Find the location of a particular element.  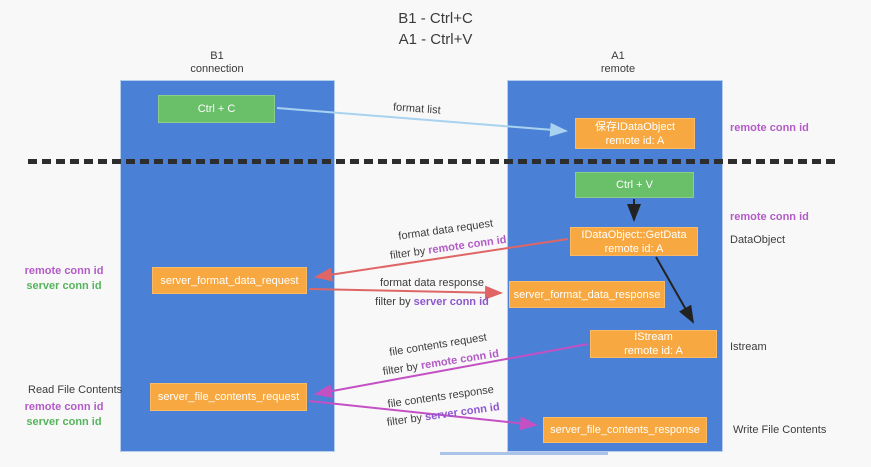

diagram-title: B1 - Ctrl+C A1 - Ctrl+V is located at coordinates (435, 29).